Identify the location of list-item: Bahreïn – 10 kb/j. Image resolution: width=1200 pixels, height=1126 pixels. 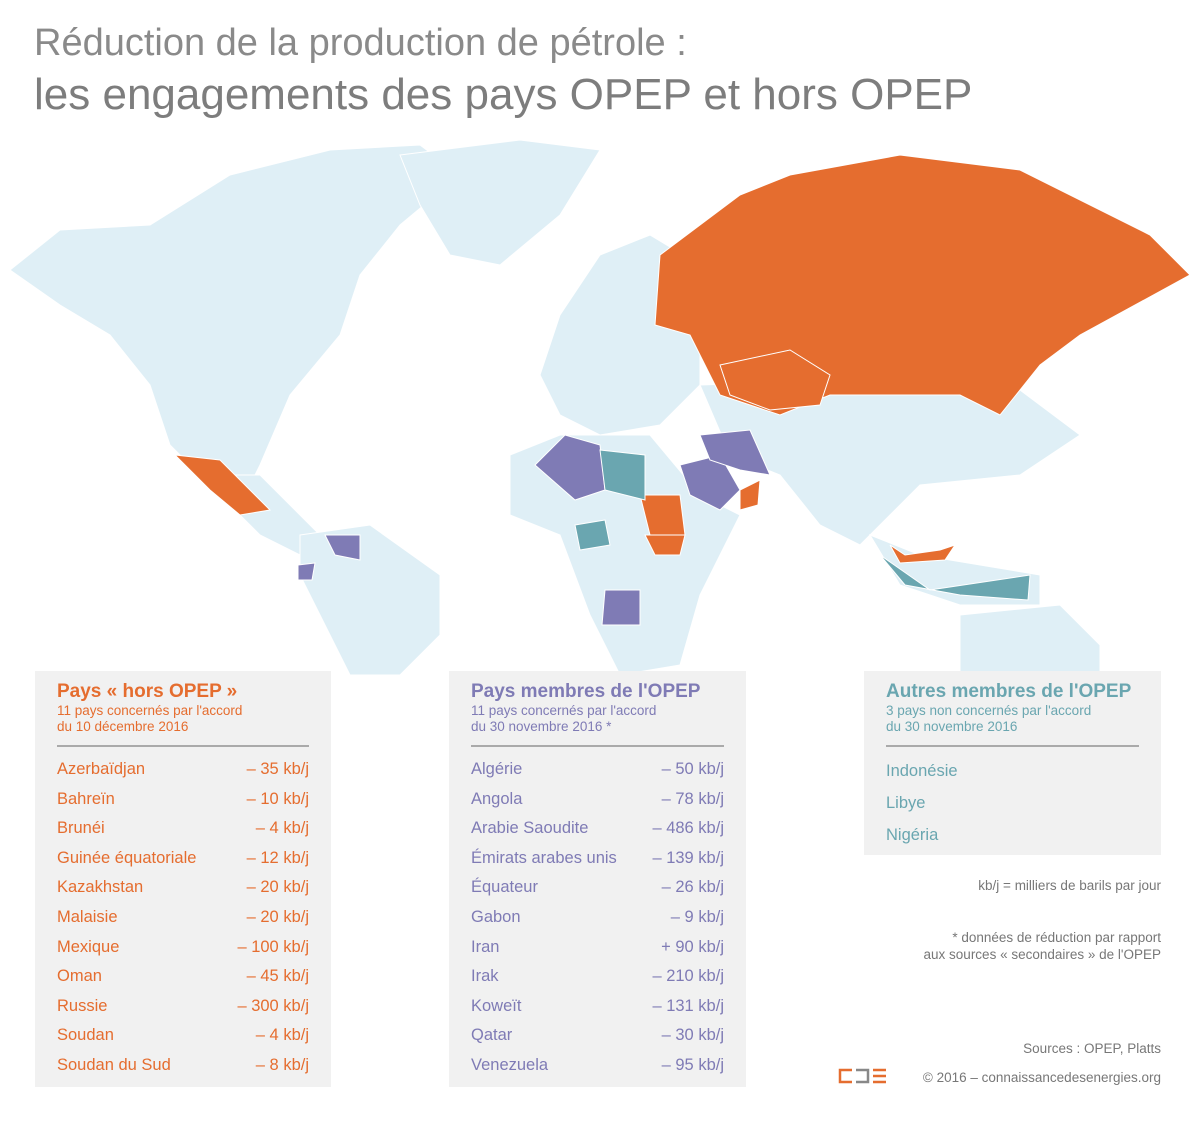
(183, 800).